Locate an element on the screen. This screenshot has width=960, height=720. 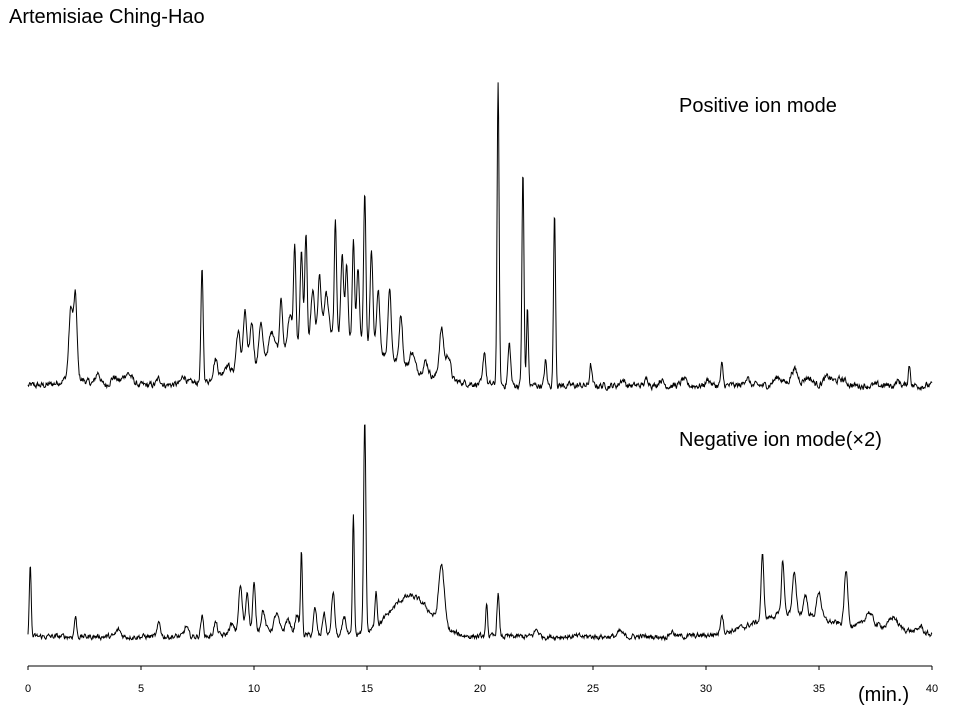
x-tick-label: 20 is located at coordinates (480, 689).